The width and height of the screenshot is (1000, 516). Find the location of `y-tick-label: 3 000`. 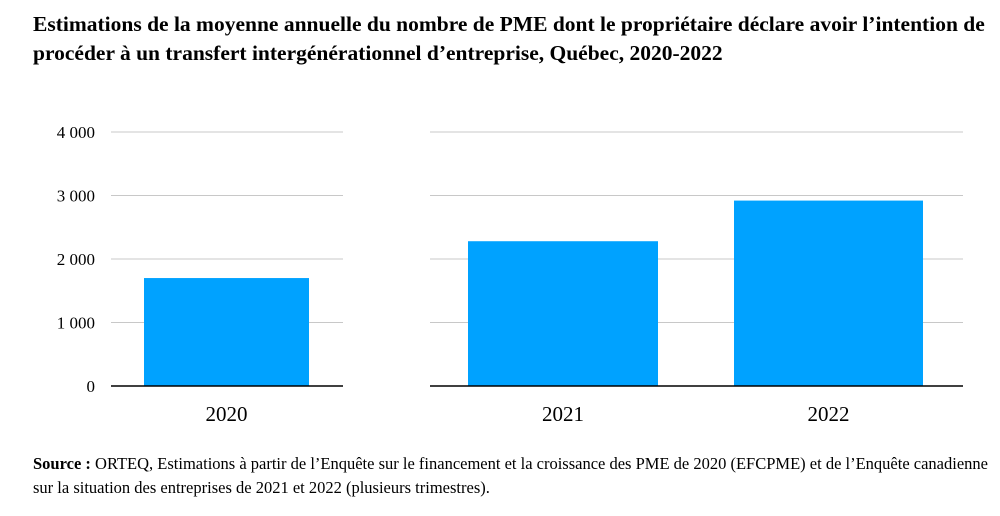

y-tick-label: 3 000 is located at coordinates (76, 196).